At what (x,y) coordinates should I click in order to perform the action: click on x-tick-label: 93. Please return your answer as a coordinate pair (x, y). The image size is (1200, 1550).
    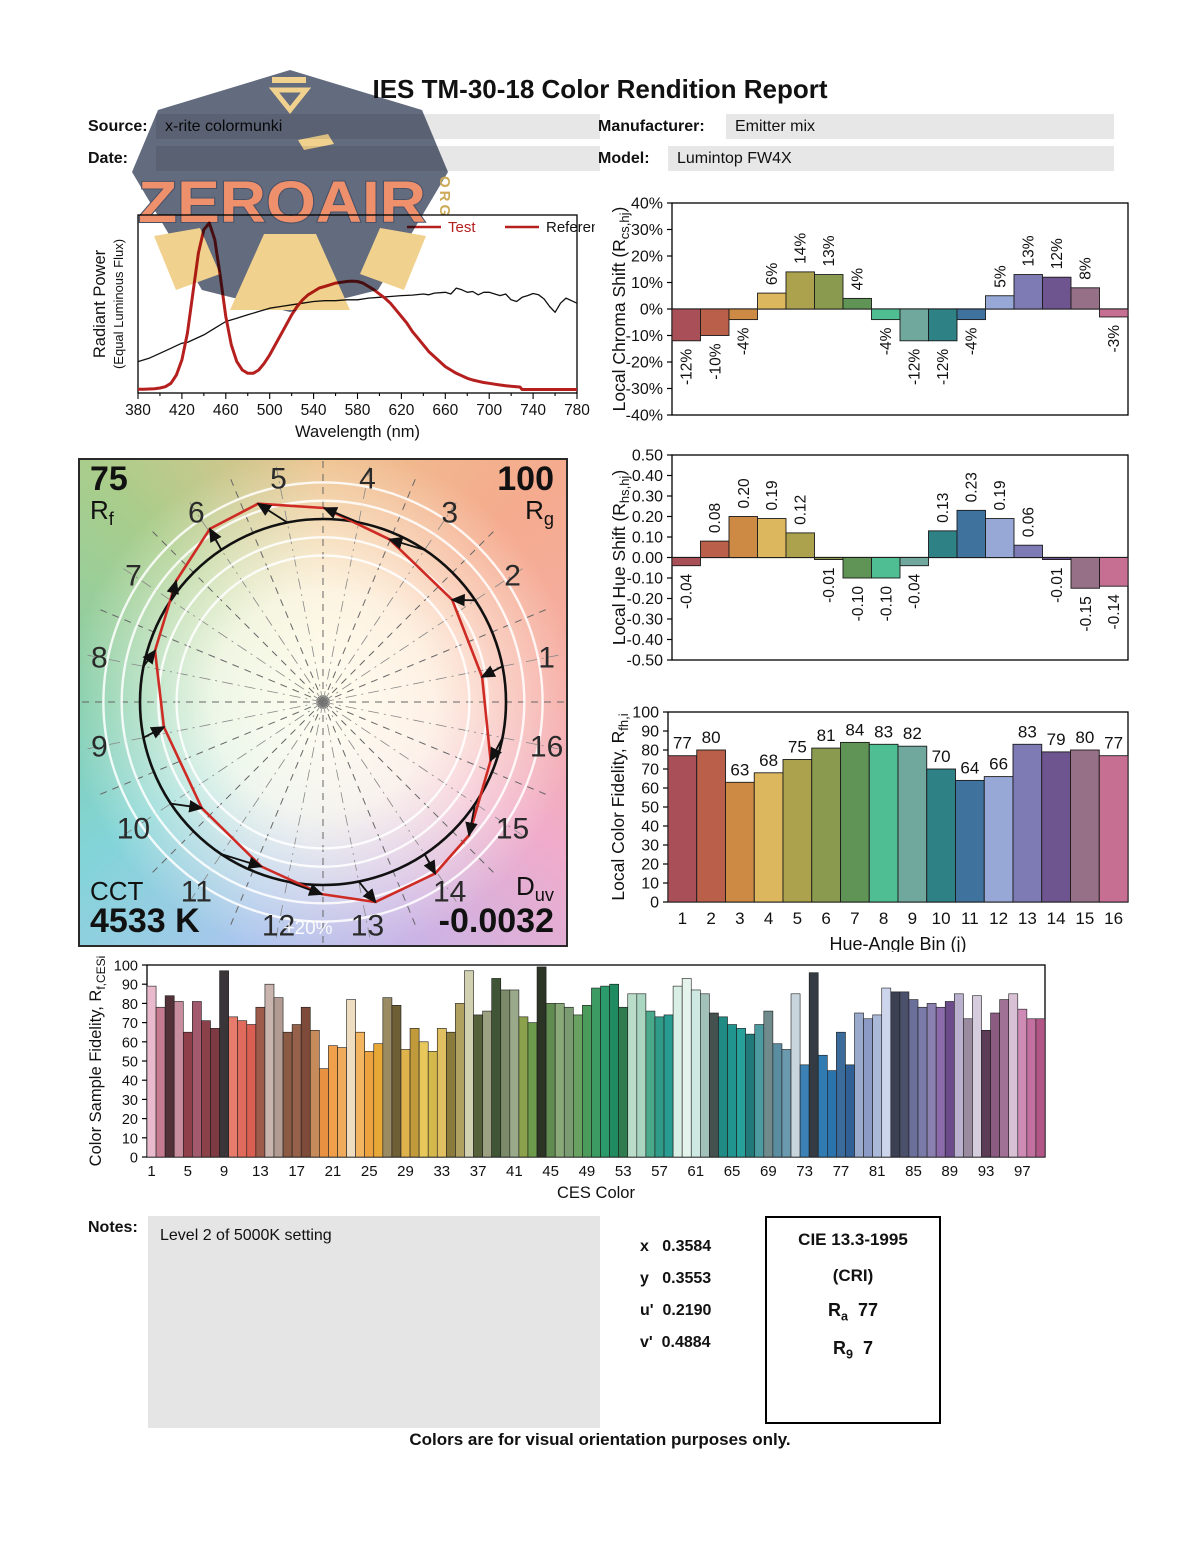
    Looking at the image, I should click on (986, 1171).